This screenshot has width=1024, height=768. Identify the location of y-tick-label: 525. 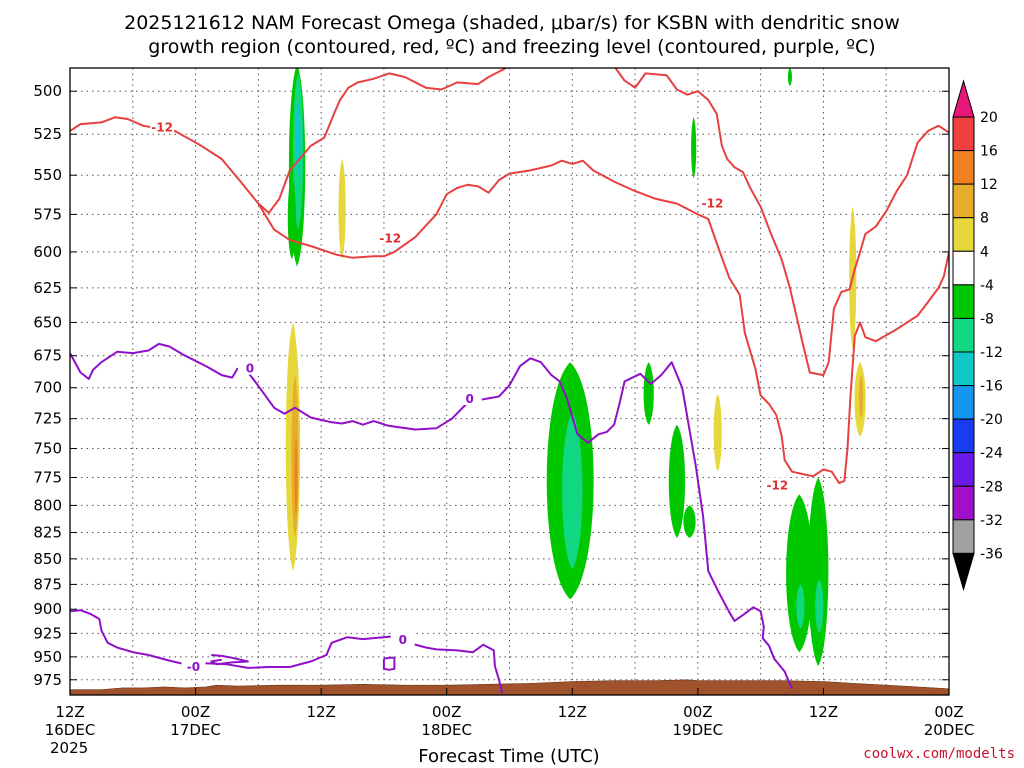
(47, 134).